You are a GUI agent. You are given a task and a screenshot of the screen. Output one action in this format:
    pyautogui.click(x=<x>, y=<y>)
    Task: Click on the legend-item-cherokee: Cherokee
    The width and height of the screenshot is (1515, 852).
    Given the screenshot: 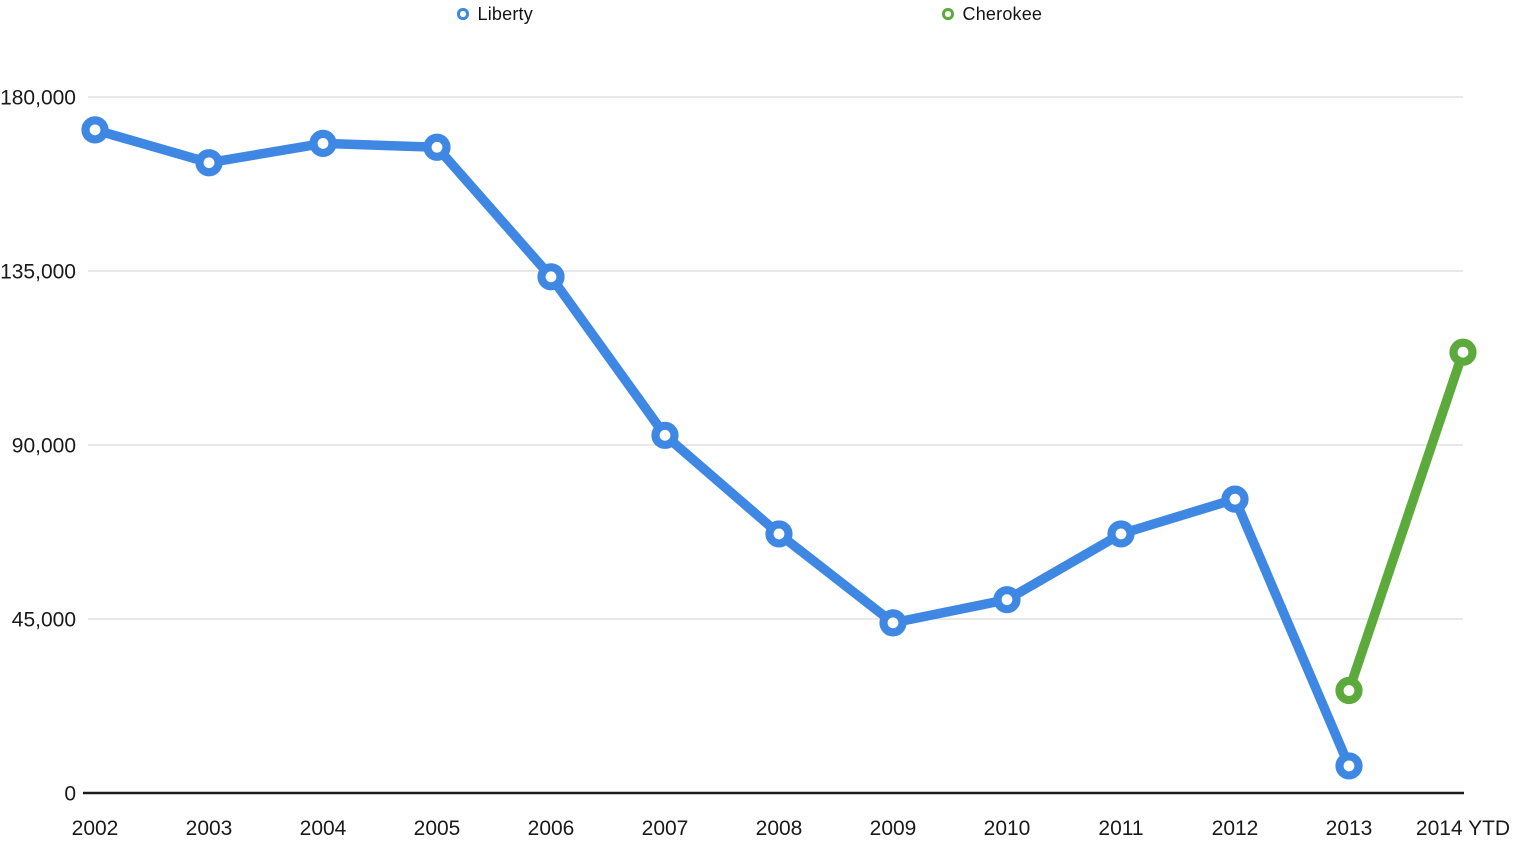 What is the action you would take?
    pyautogui.click(x=992, y=14)
    